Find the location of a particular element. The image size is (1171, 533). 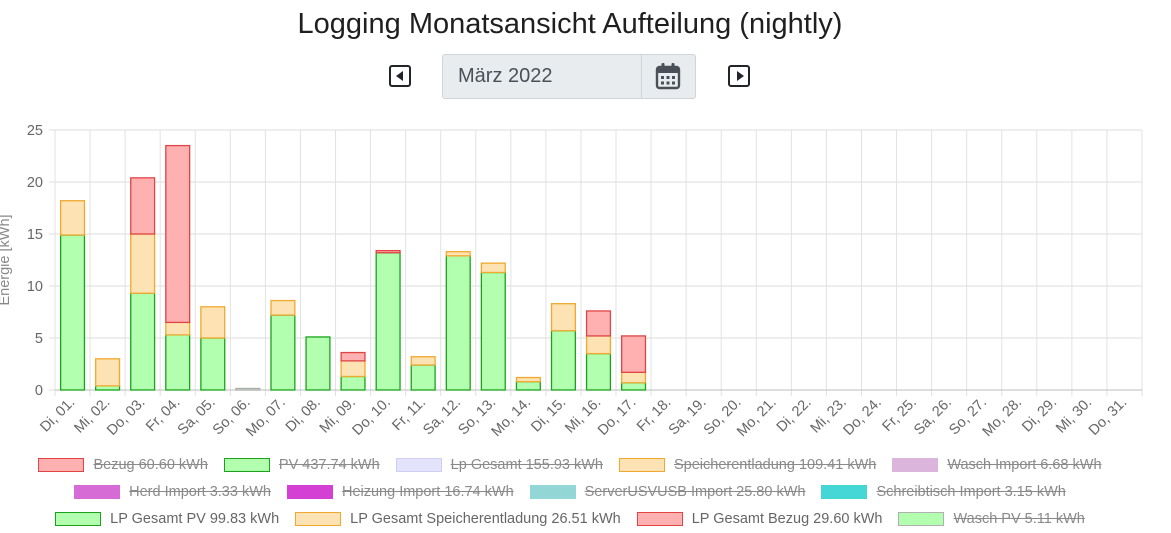

x-tick-label: Do, 24. is located at coordinates (862, 417).